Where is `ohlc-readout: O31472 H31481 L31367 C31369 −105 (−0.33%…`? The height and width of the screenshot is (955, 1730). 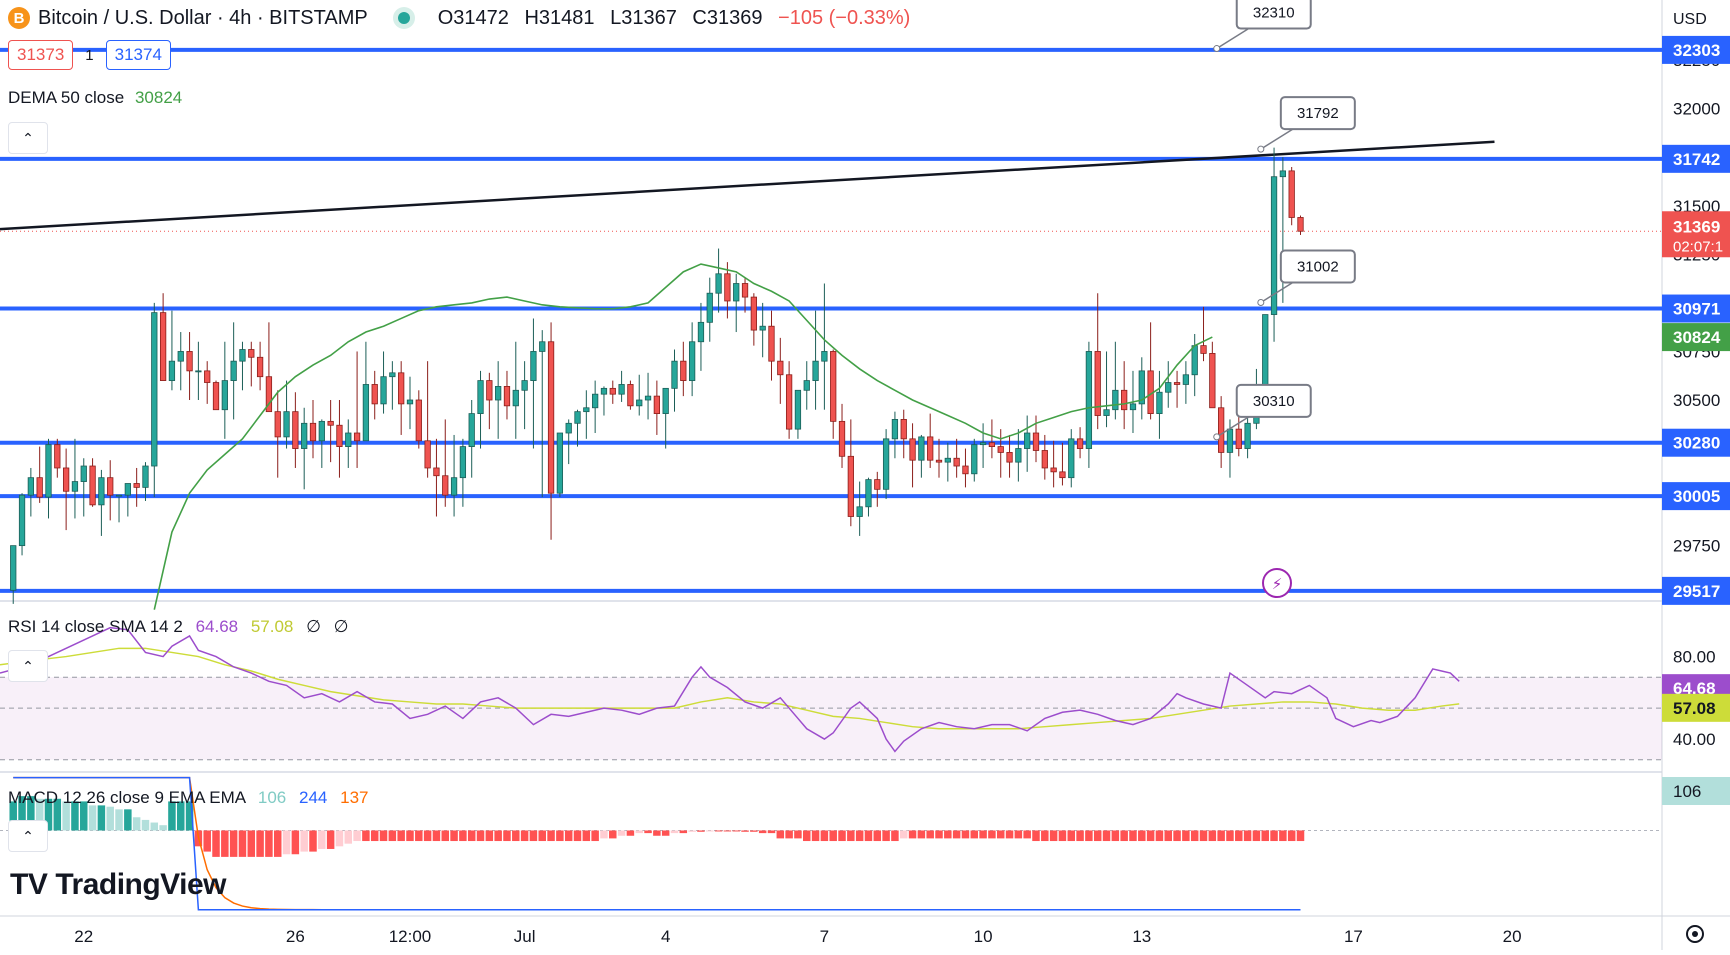 ohlc-readout: O31472 H31481 L31367 C31369 −105 (−0.33%… is located at coordinates (679, 18).